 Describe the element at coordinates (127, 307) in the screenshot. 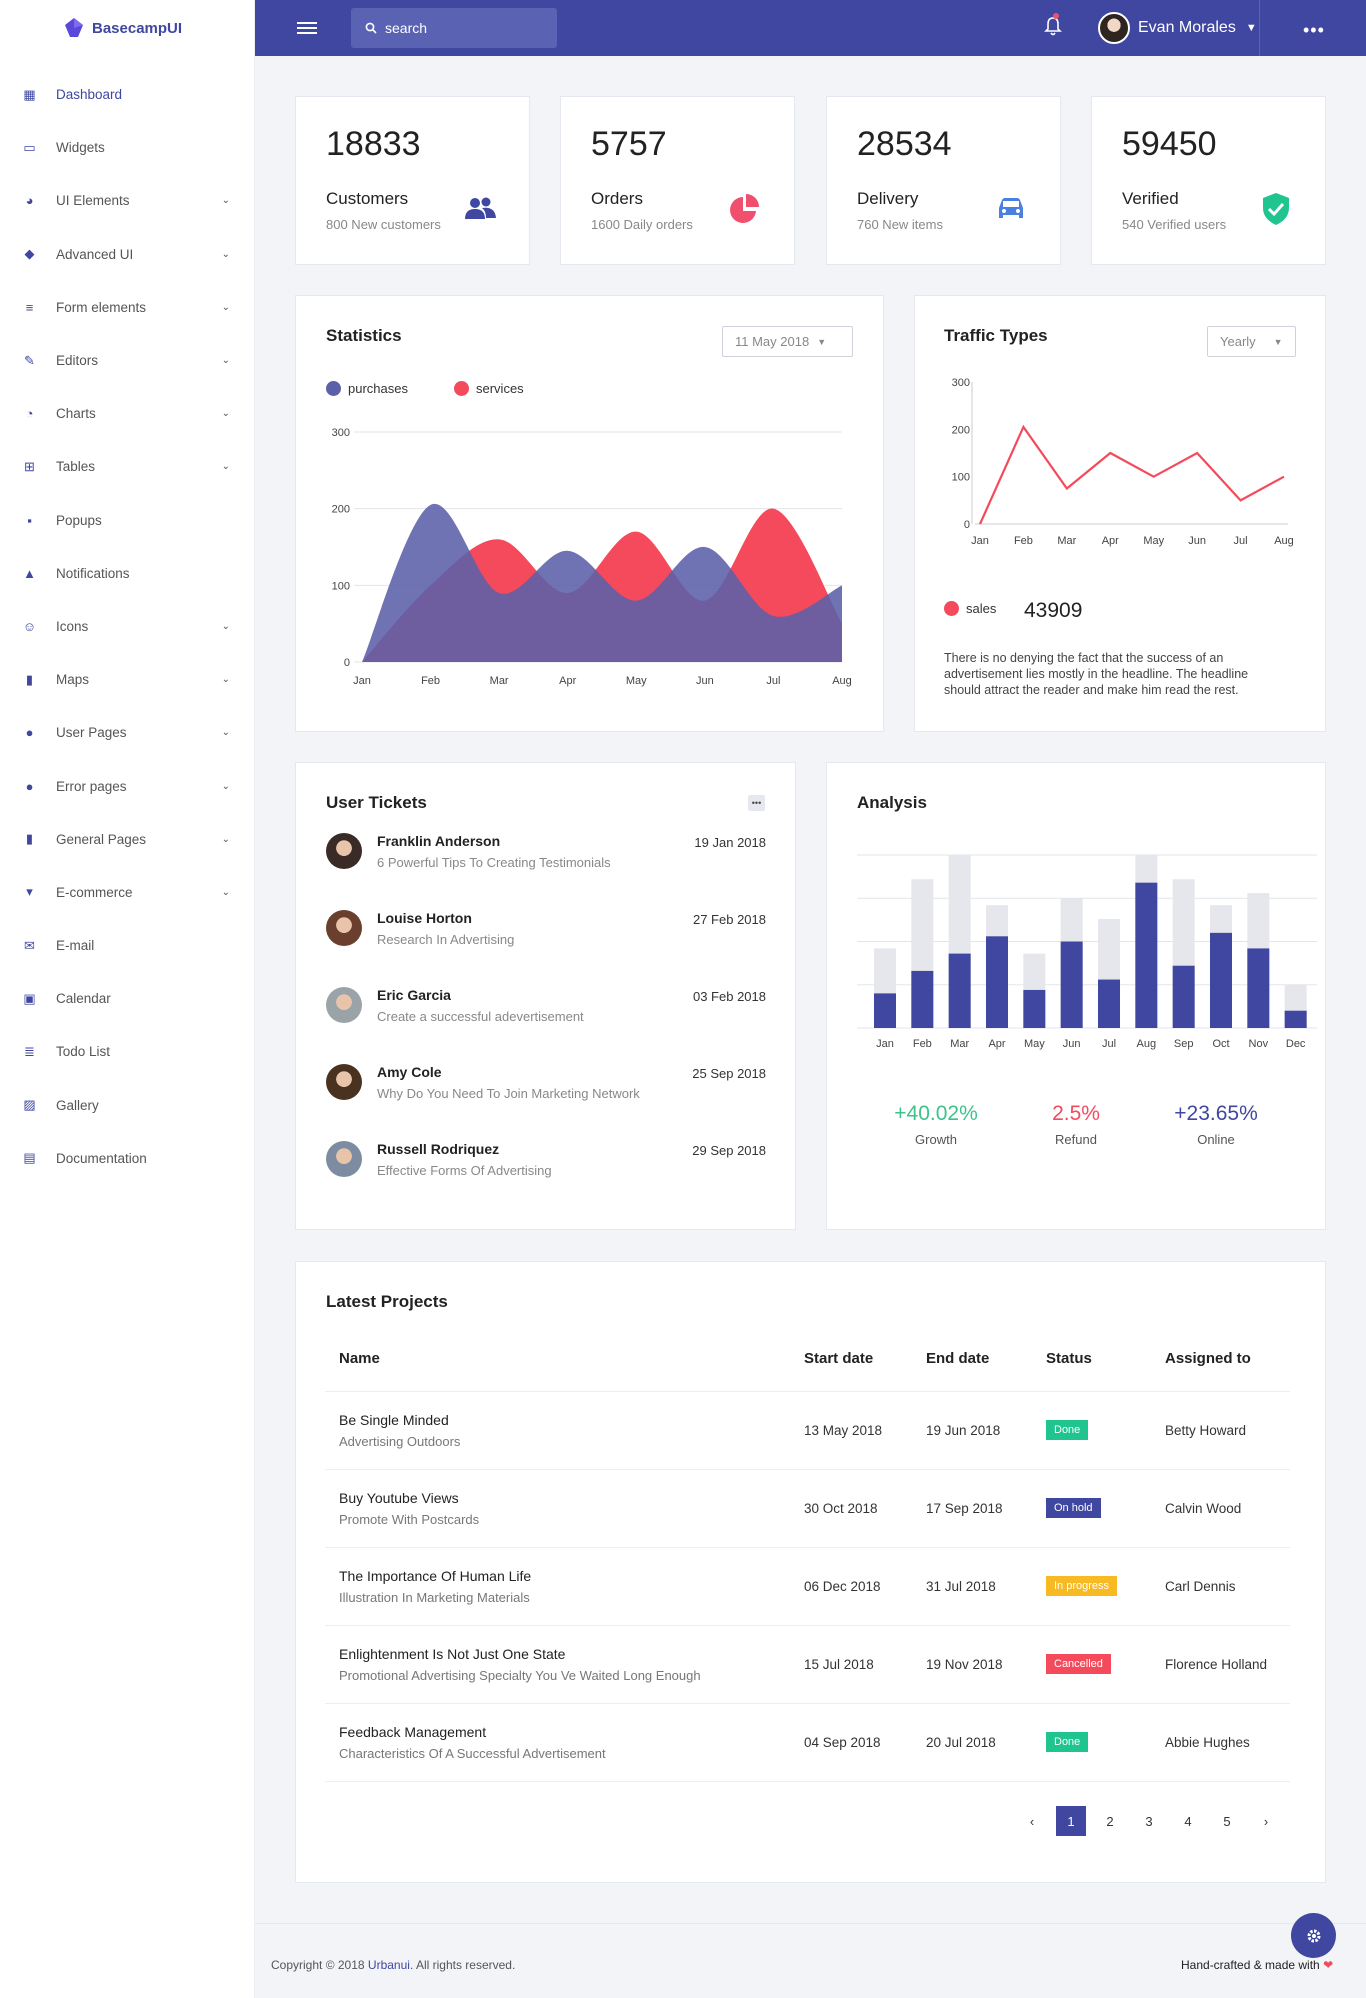

I see `sidebar-item-form-elements: ≡ Form elements ⌄` at that location.